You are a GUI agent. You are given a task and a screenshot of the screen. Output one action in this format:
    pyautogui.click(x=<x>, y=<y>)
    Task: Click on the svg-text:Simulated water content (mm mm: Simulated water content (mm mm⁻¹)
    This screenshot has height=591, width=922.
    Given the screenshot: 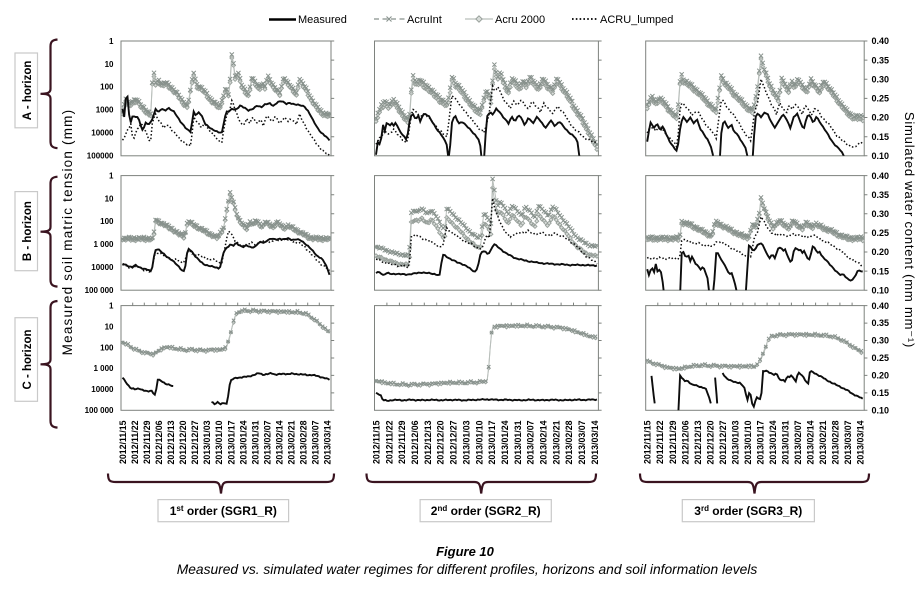 What is the action you would take?
    pyautogui.click(x=909, y=230)
    